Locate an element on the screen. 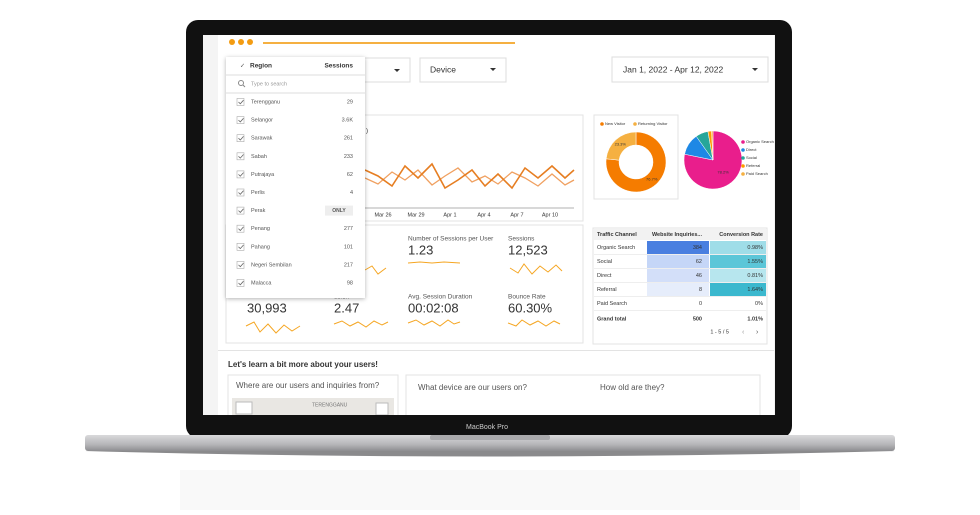  legend-label: Paid Search is located at coordinates (757, 173).